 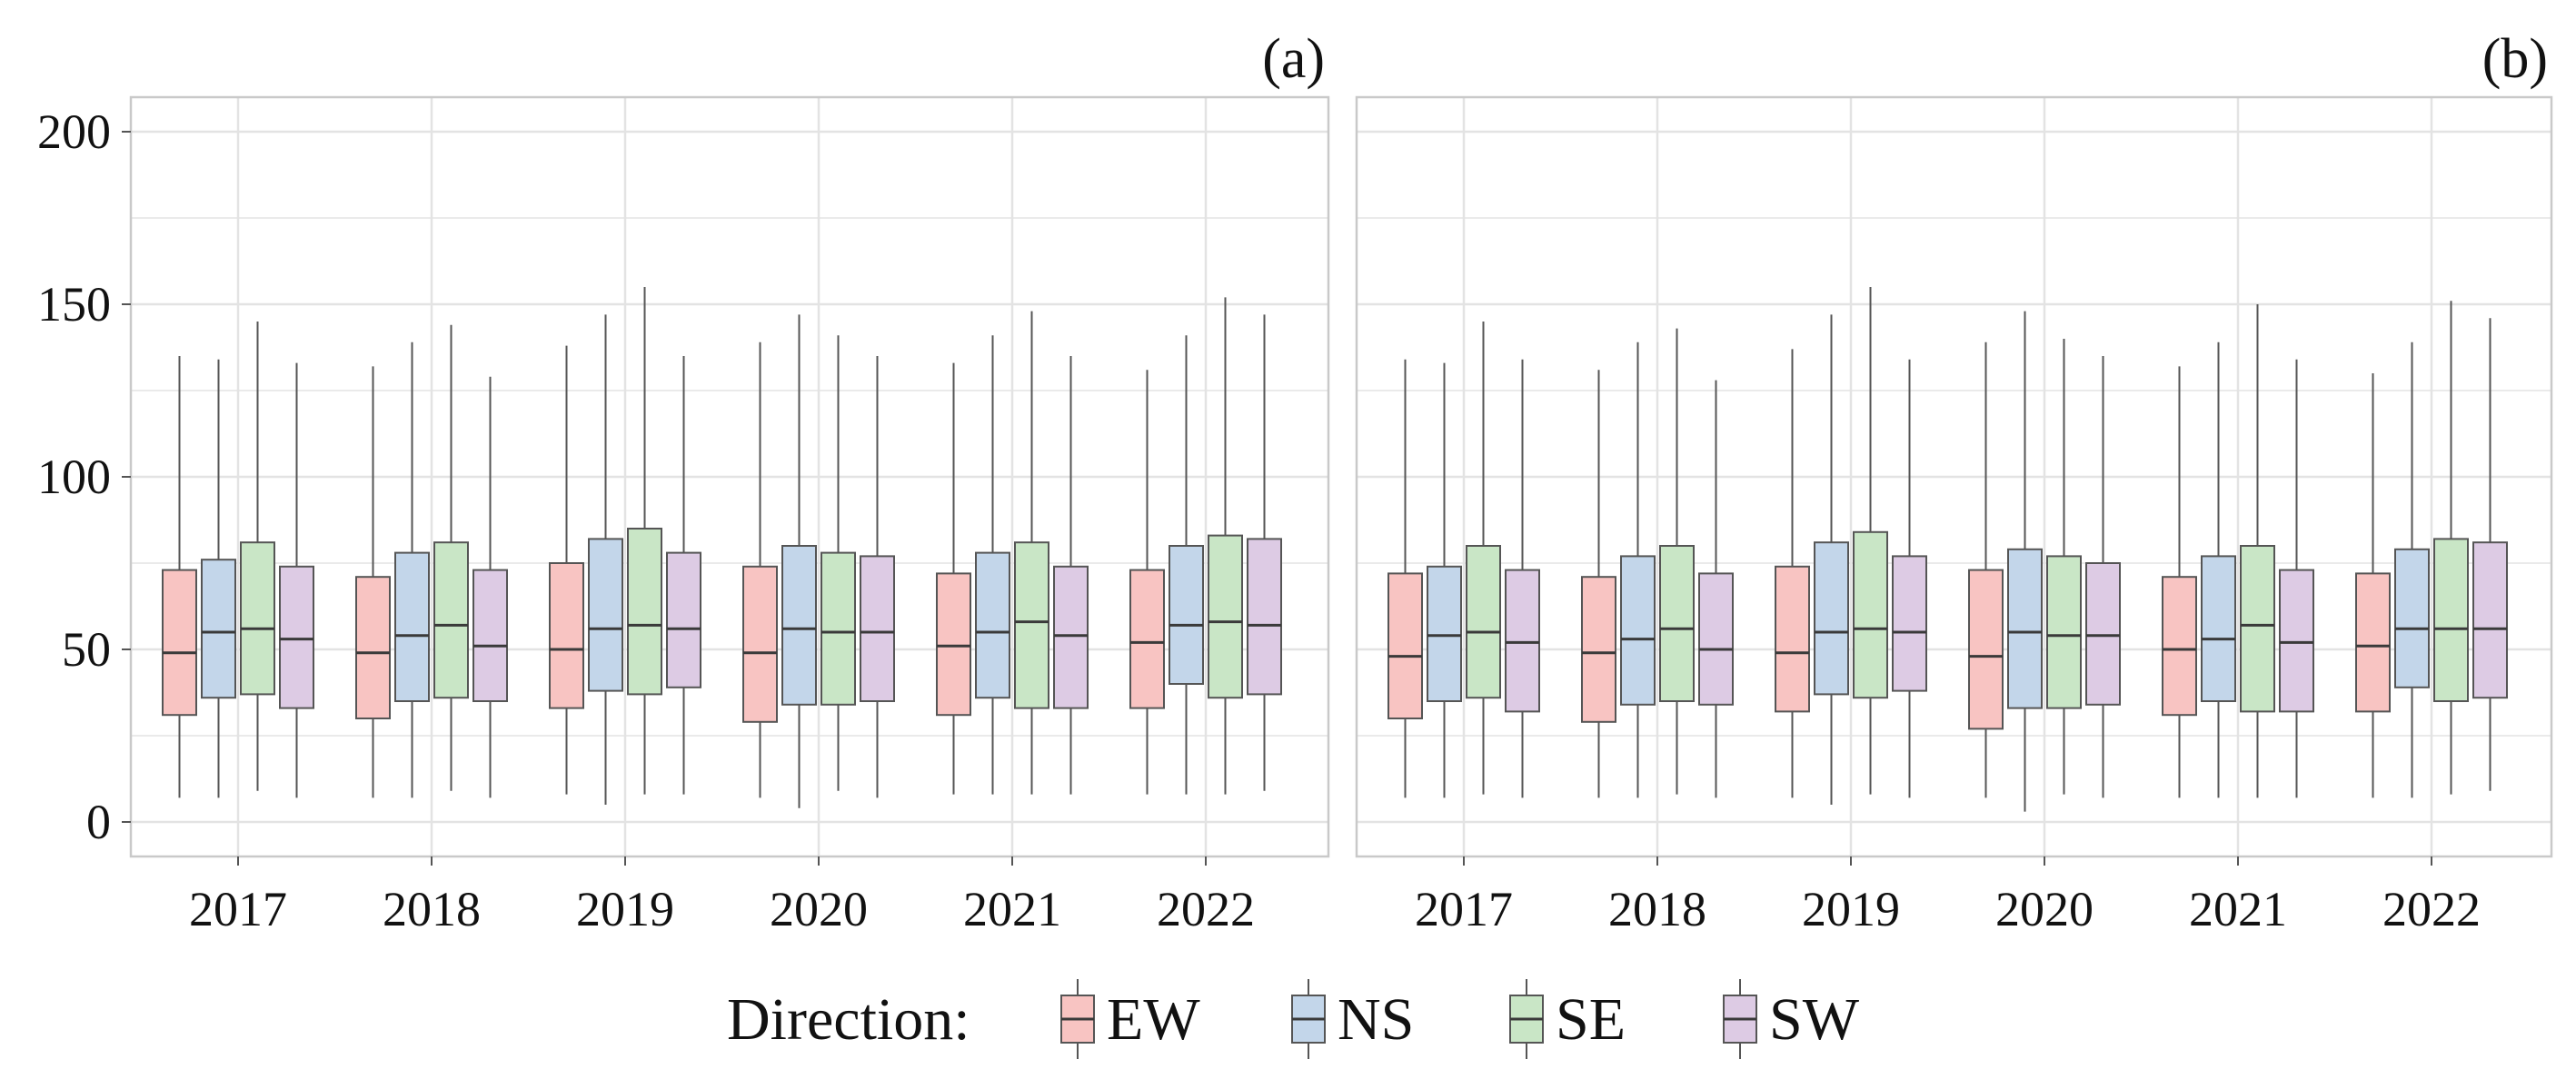 I want to click on box-ns-2021, so click(x=992, y=565).